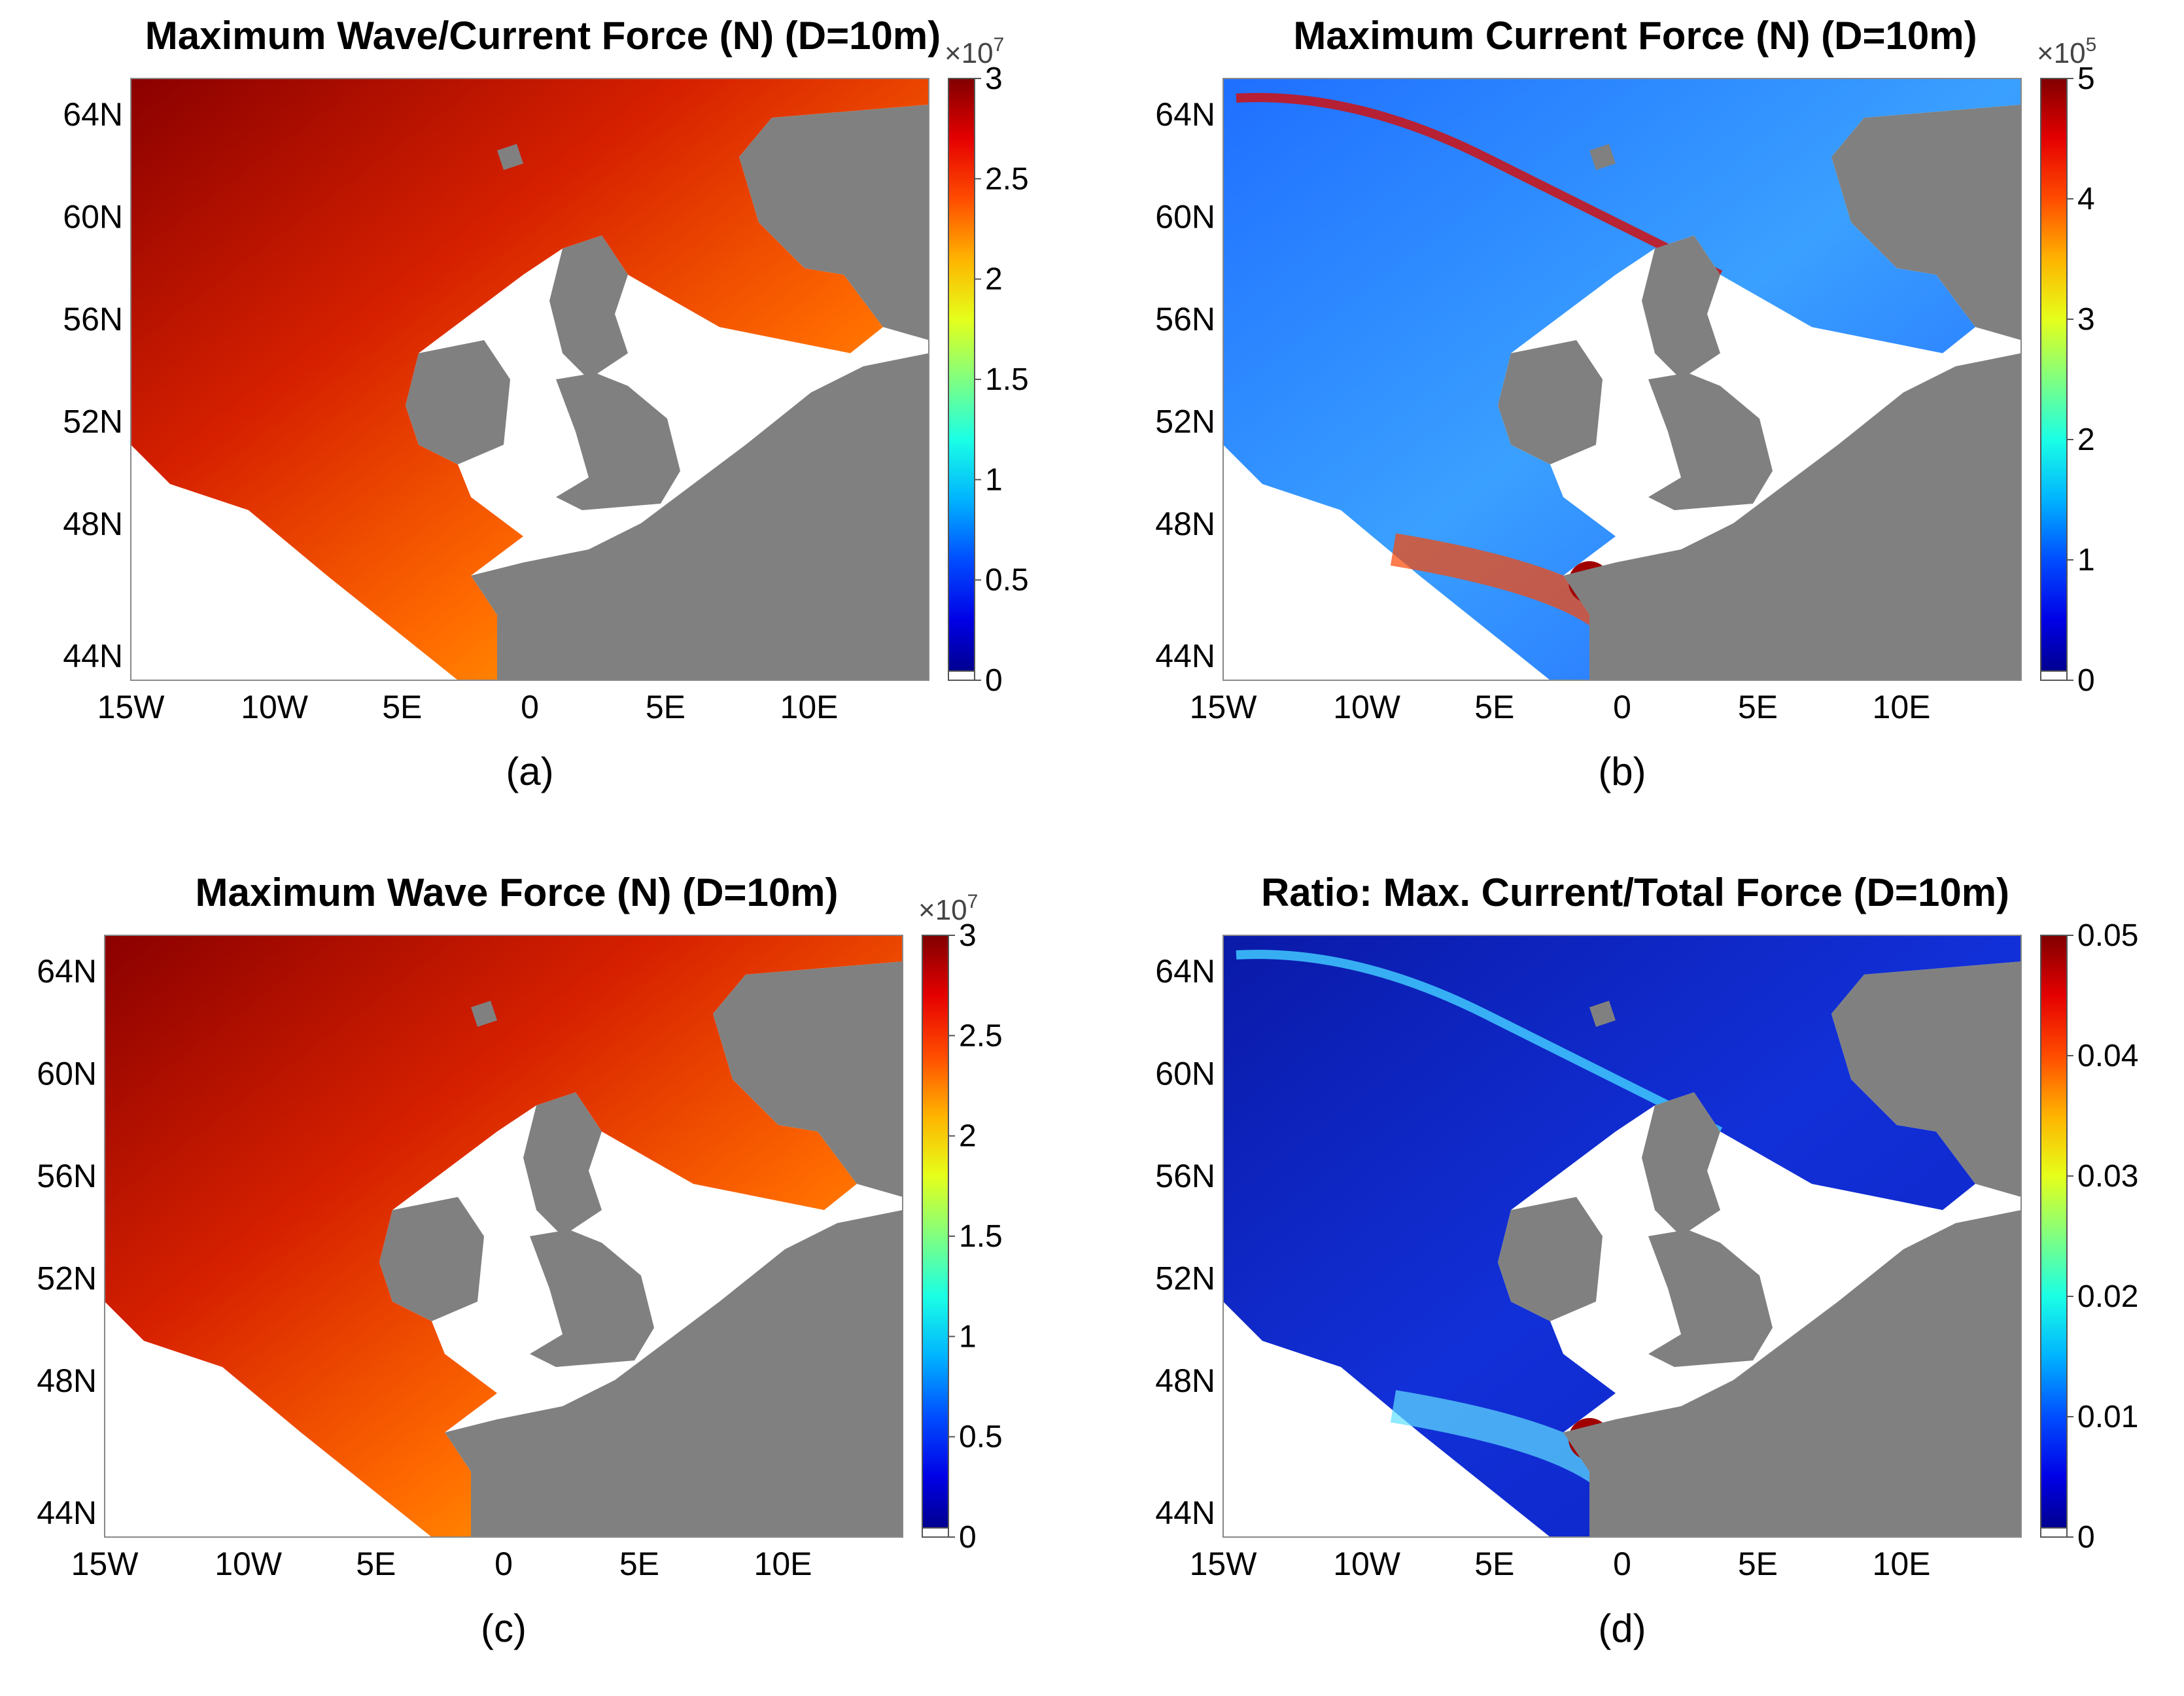 The image size is (2184, 1696). Describe the element at coordinates (1622, 772) in the screenshot. I see `panel-label: (b)` at that location.